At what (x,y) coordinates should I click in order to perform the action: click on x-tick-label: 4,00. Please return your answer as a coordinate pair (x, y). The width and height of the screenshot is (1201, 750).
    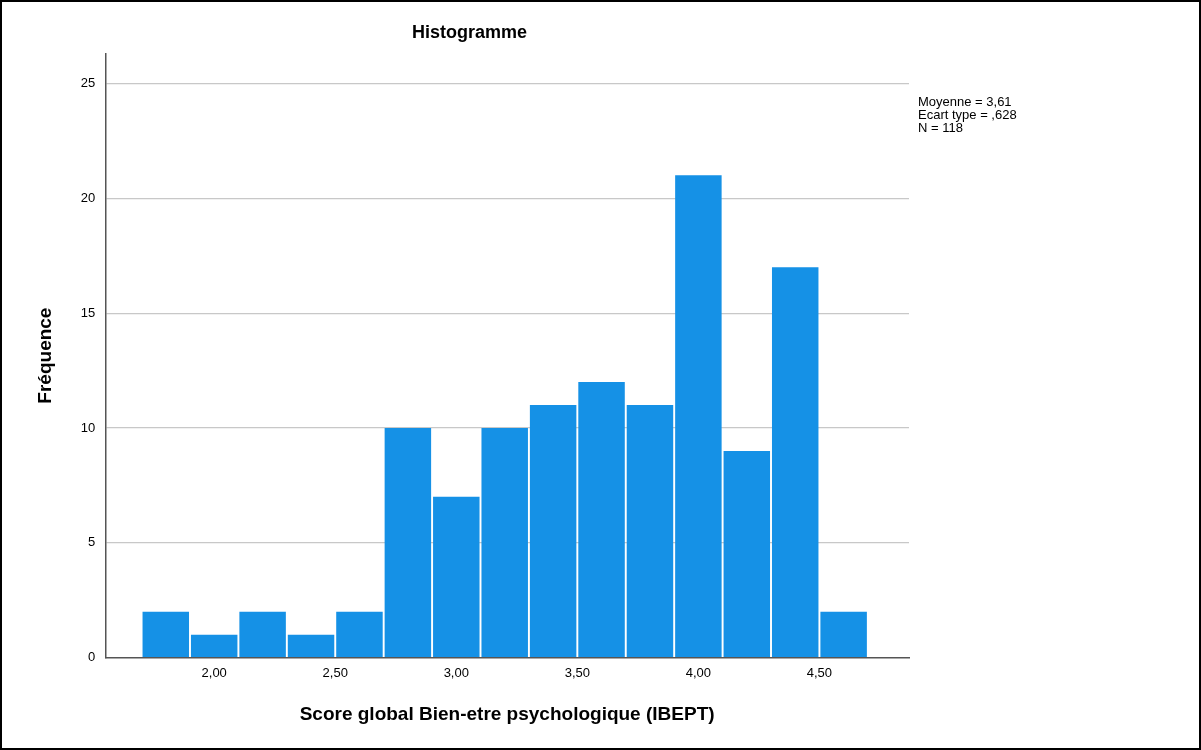
    Looking at the image, I should click on (698, 672).